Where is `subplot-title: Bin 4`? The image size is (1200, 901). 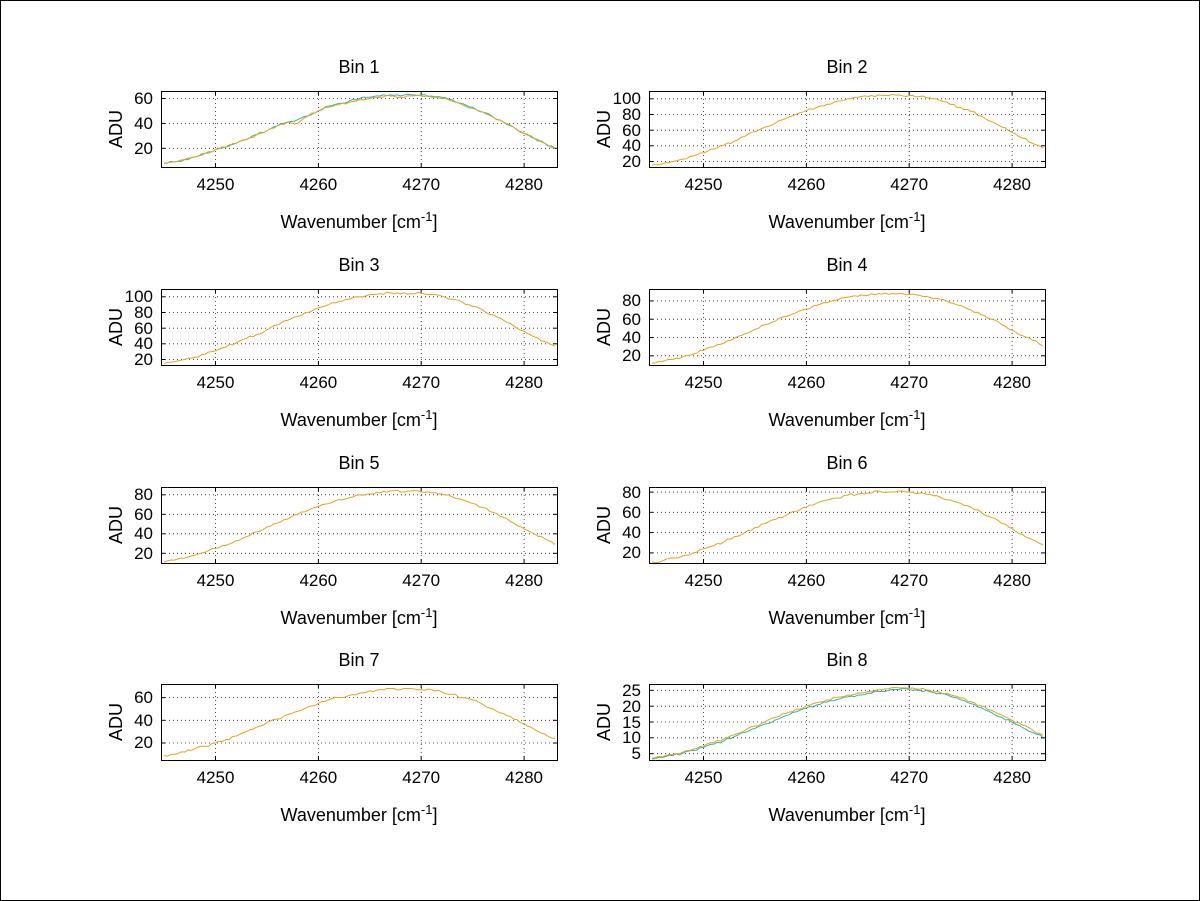
subplot-title: Bin 4 is located at coordinates (847, 265).